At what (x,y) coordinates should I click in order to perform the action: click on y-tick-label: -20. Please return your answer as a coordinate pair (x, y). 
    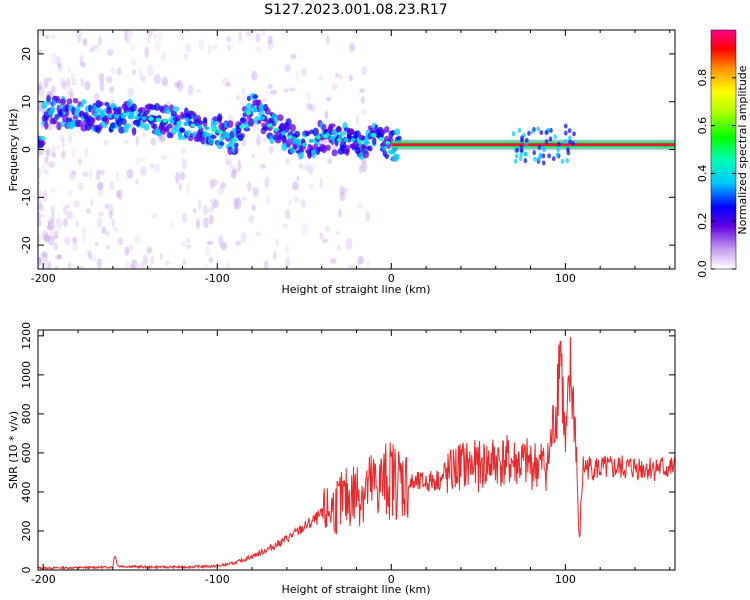
    Looking at the image, I should click on (26, 245).